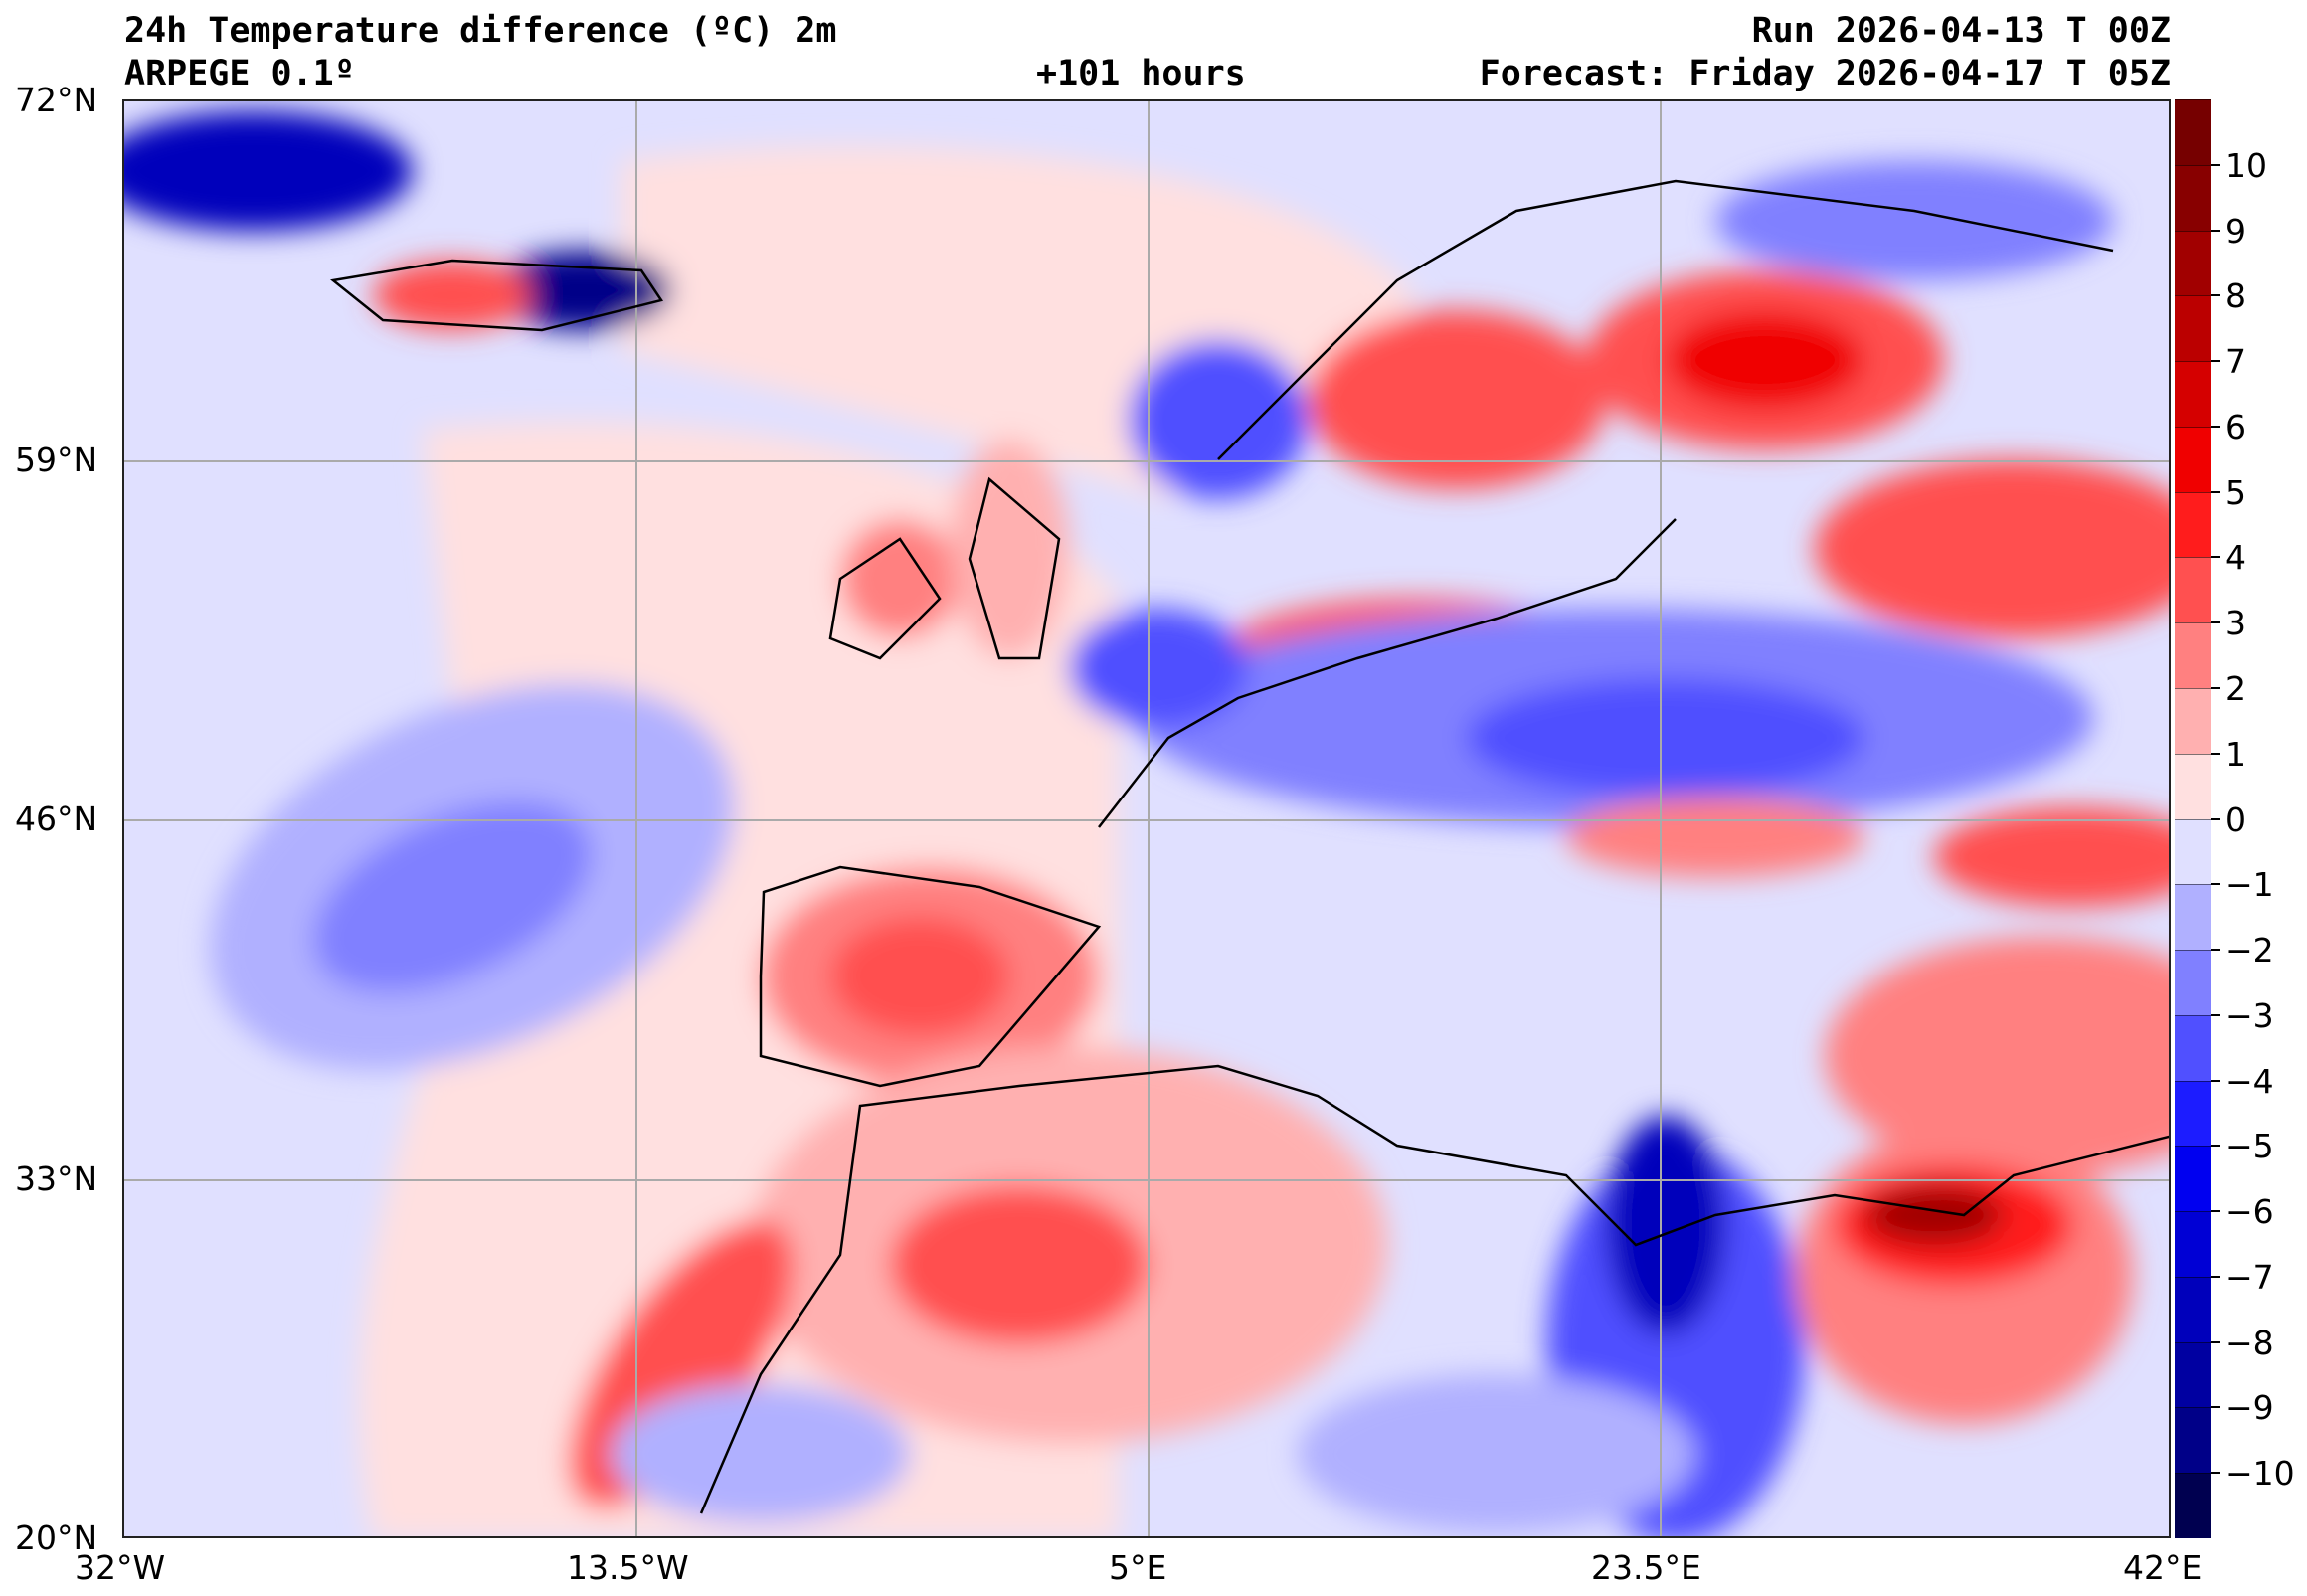 Image resolution: width=2307 pixels, height=1596 pixels. Describe the element at coordinates (56, 819) in the screenshot. I see `lat-label-46: 46°N` at that location.